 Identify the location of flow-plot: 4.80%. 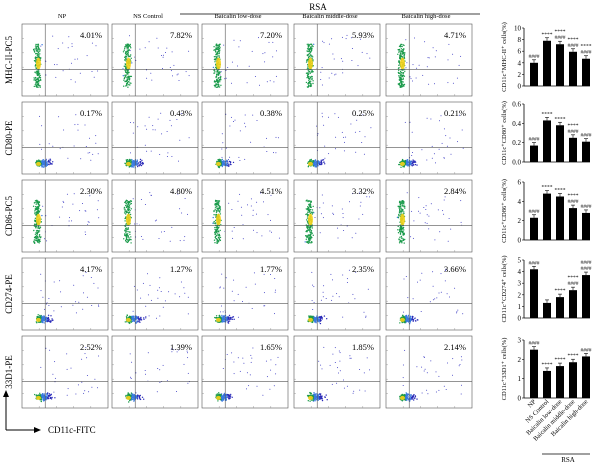
(155, 216).